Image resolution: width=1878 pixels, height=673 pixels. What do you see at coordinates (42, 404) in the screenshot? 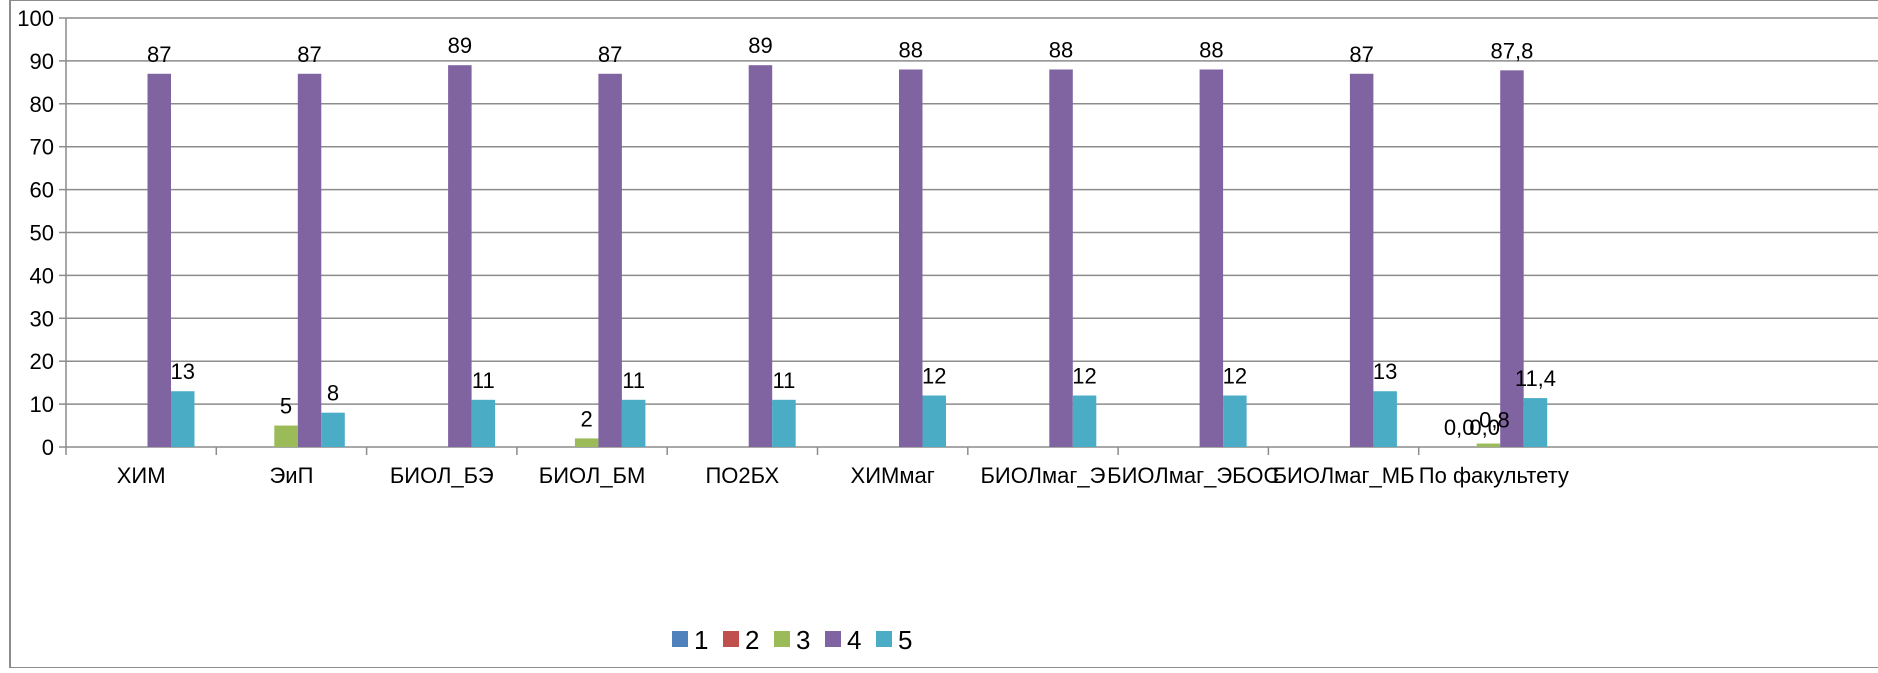
I see `y-tick-label: 10` at bounding box center [42, 404].